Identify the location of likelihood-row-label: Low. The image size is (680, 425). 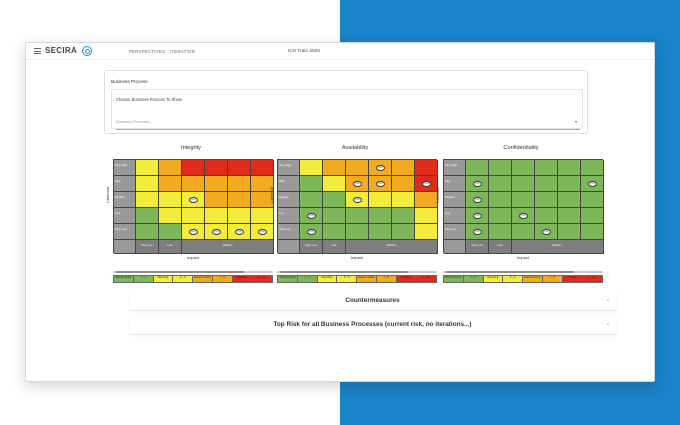
(289, 216).